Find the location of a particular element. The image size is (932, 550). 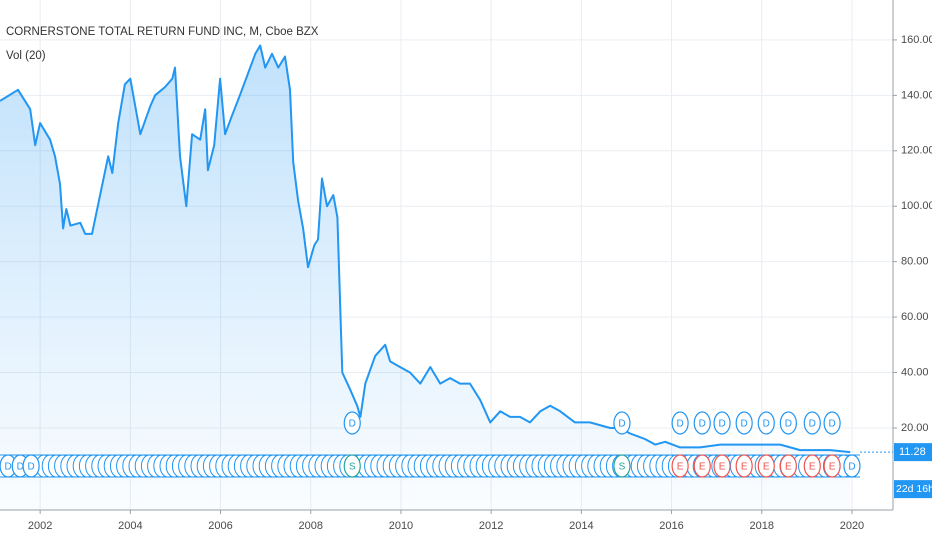

y-tick-label: 140.00 is located at coordinates (916, 95).